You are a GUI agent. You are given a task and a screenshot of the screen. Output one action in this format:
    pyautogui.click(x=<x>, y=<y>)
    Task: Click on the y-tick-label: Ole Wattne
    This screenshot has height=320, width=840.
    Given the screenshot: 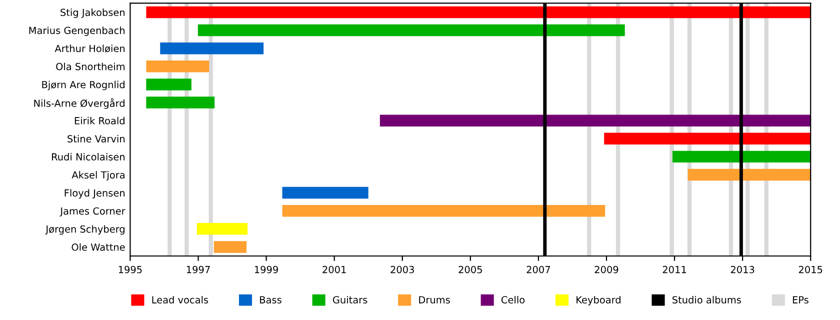 What is the action you would take?
    pyautogui.click(x=98, y=247)
    